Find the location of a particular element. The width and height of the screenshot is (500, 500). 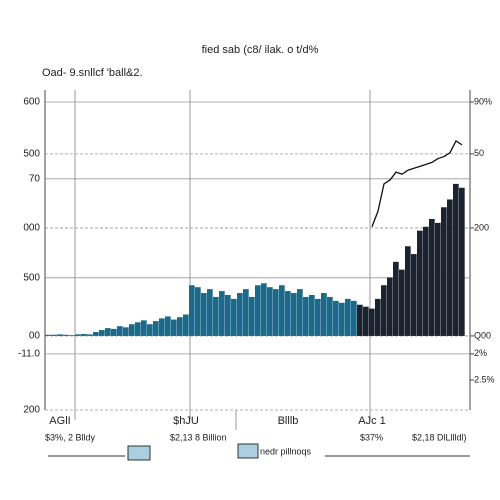

annotation: $2,18 DlLllldl) is located at coordinates (439, 437).